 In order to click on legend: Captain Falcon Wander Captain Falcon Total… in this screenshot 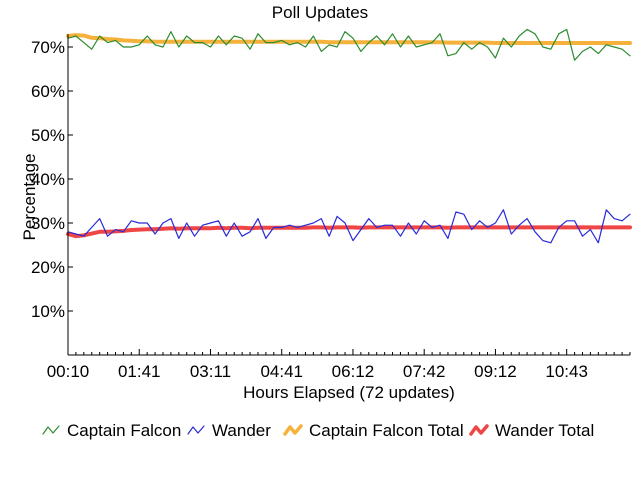, I will do `click(318, 430)`.